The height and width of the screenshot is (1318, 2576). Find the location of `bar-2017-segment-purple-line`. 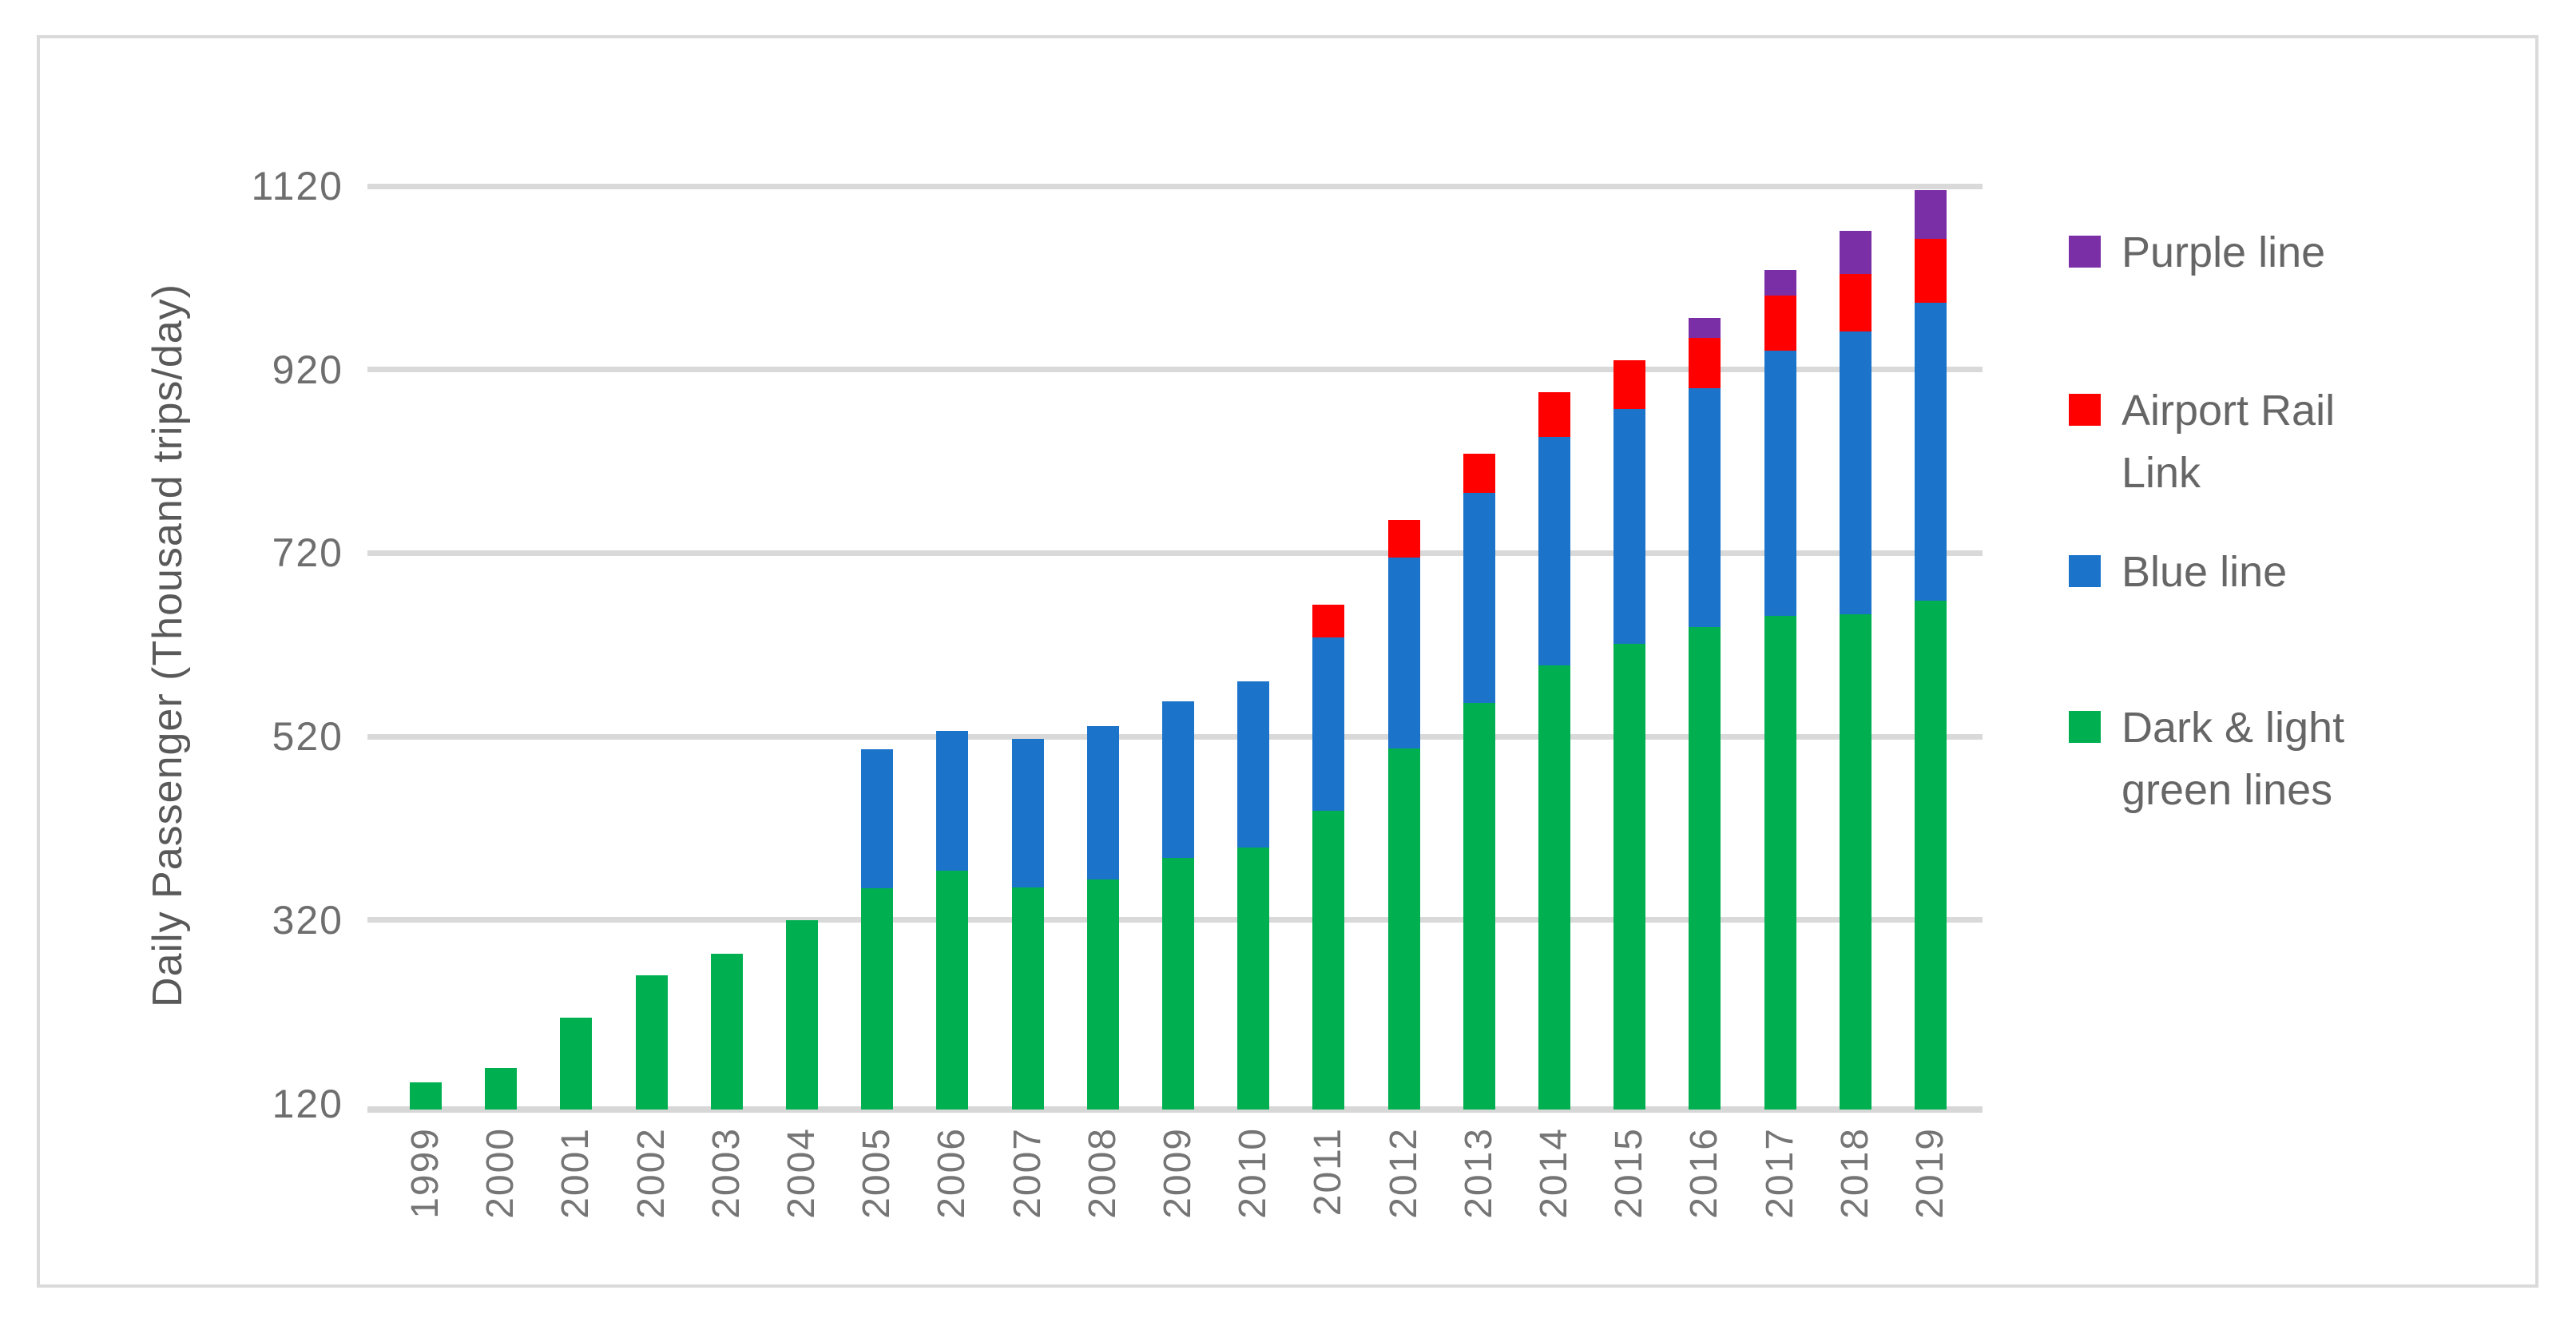

bar-2017-segment-purple-line is located at coordinates (1780, 283).